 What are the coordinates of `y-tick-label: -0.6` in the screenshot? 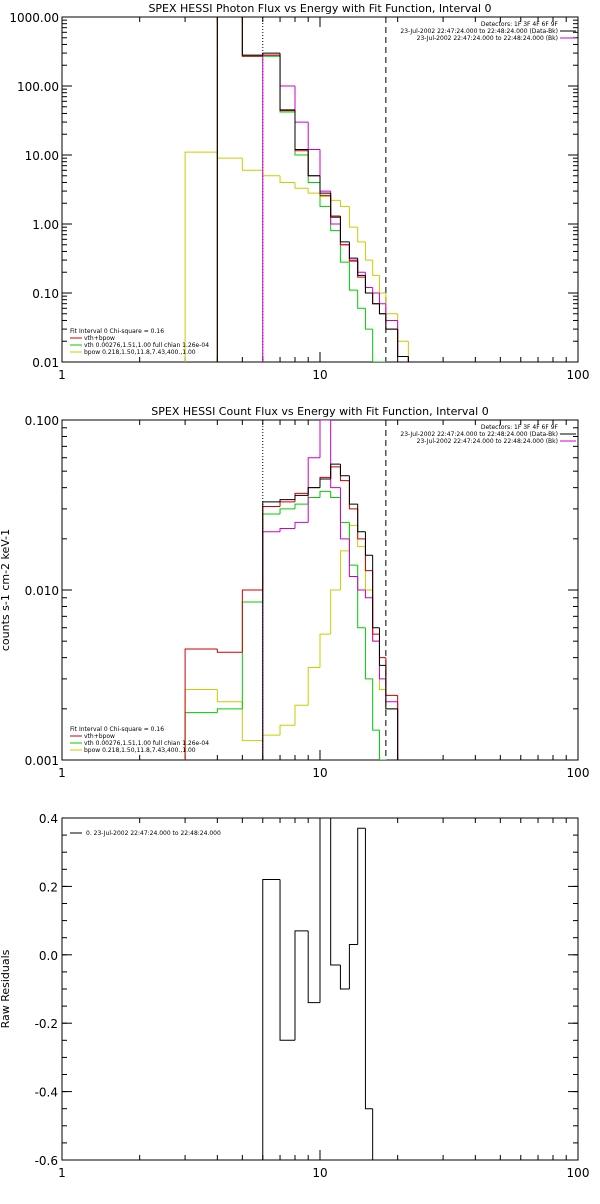 It's located at (46, 1161).